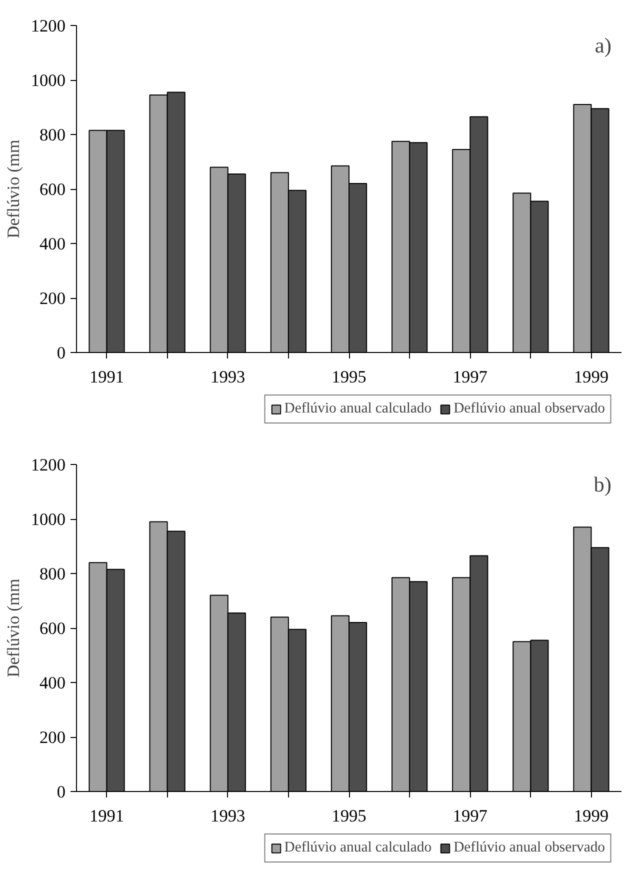 This screenshot has width=643, height=893. I want to click on annotation: b), so click(603, 484).